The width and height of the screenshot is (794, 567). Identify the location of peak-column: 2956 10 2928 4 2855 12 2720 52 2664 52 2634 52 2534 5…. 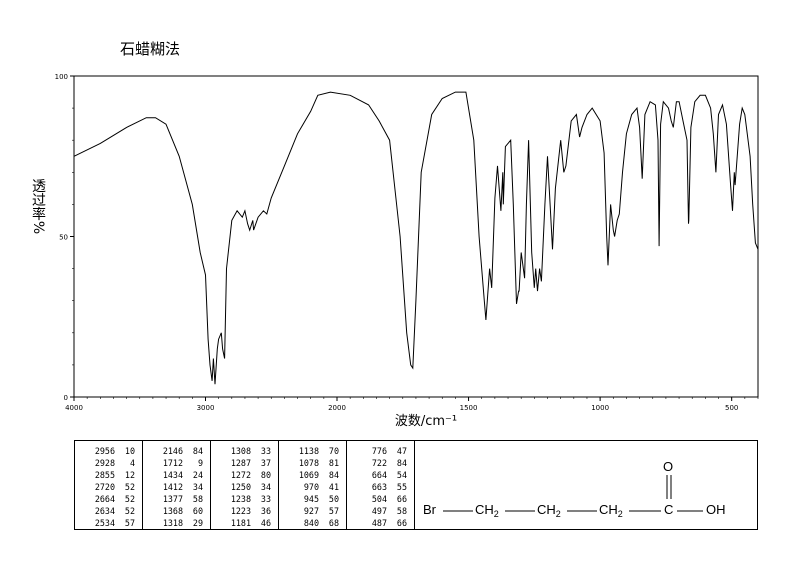
(109, 485).